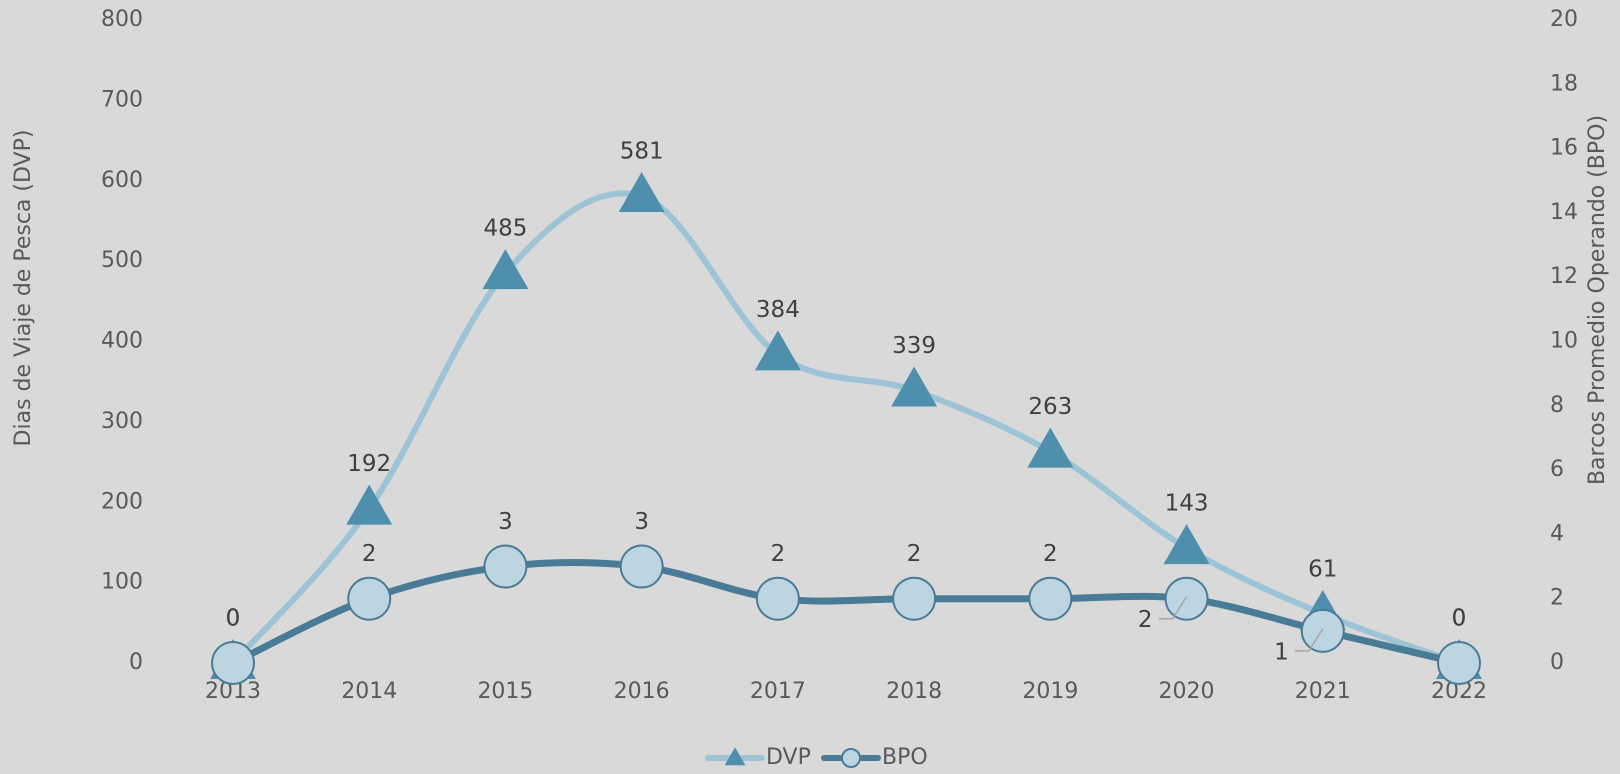 The image size is (1620, 774). I want to click on y-tick-label: 700, so click(122, 99).